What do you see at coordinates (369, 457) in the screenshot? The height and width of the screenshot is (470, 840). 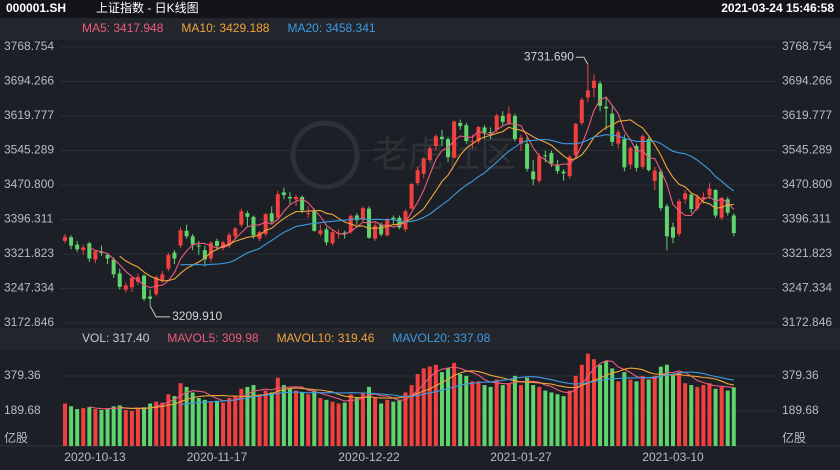 I see `x-tick-label: 2020-12-22` at bounding box center [369, 457].